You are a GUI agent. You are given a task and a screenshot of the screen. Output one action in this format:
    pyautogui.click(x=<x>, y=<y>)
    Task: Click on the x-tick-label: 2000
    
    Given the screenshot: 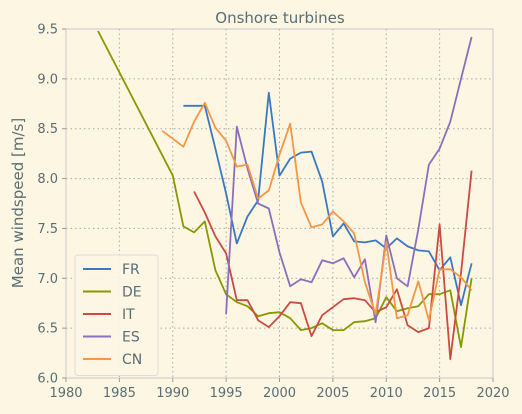 What is the action you would take?
    pyautogui.click(x=279, y=393)
    